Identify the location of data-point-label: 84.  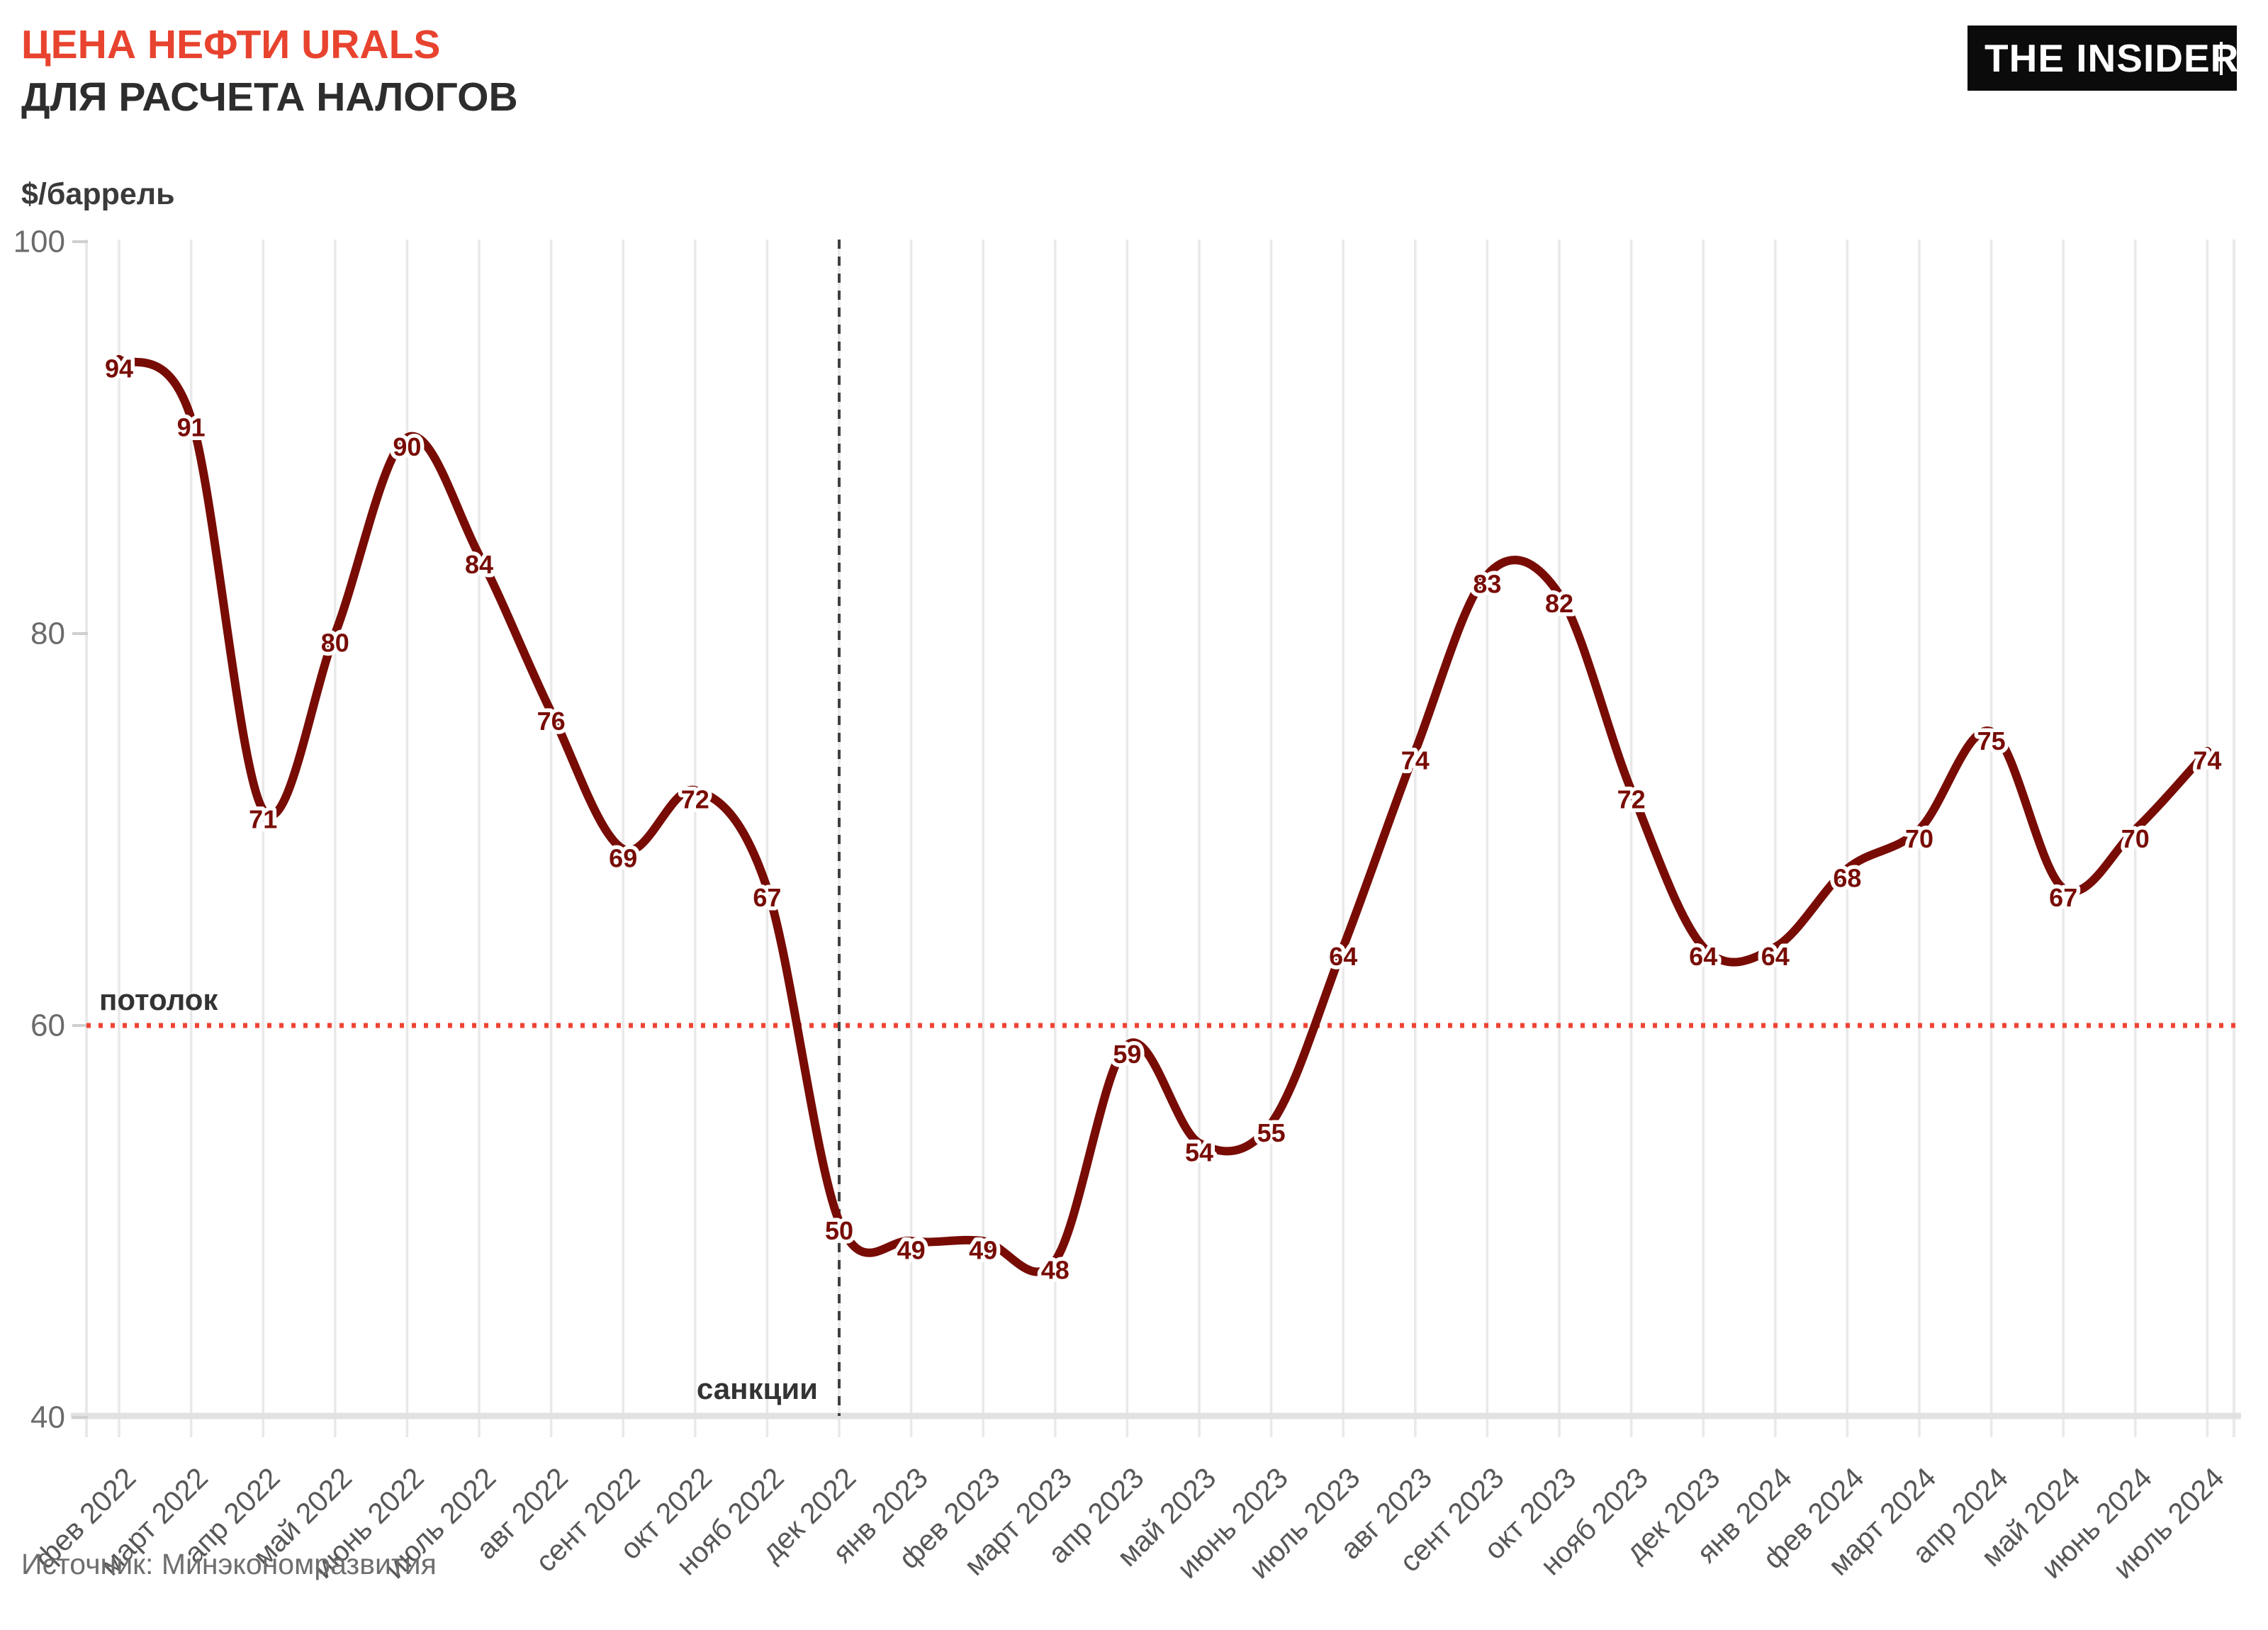
(479, 565).